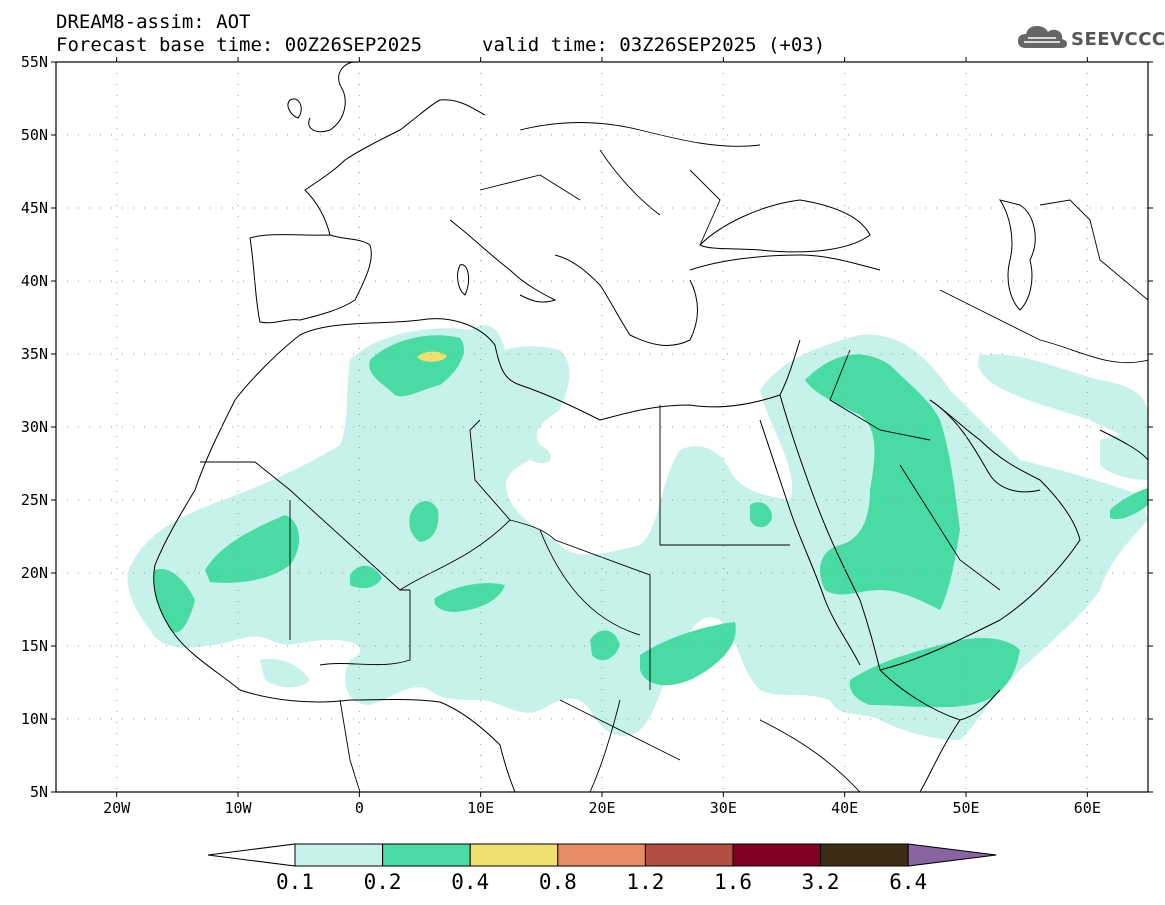 This screenshot has width=1165, height=905. I want to click on lat-label: 10N, so click(34, 719).